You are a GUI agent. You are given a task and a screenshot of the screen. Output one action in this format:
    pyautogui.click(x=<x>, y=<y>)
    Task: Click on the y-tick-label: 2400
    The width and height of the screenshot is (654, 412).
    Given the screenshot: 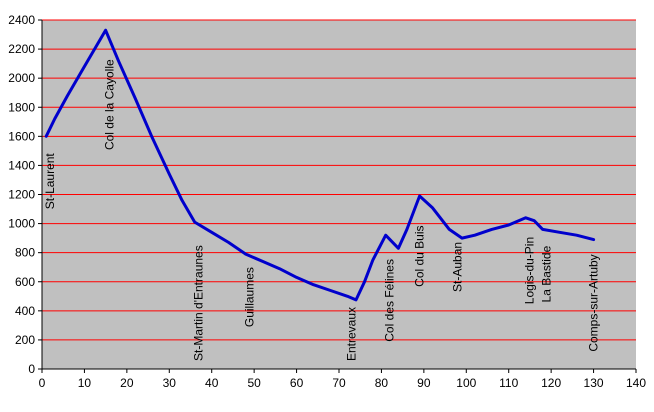 What is the action you would take?
    pyautogui.click(x=21, y=20)
    